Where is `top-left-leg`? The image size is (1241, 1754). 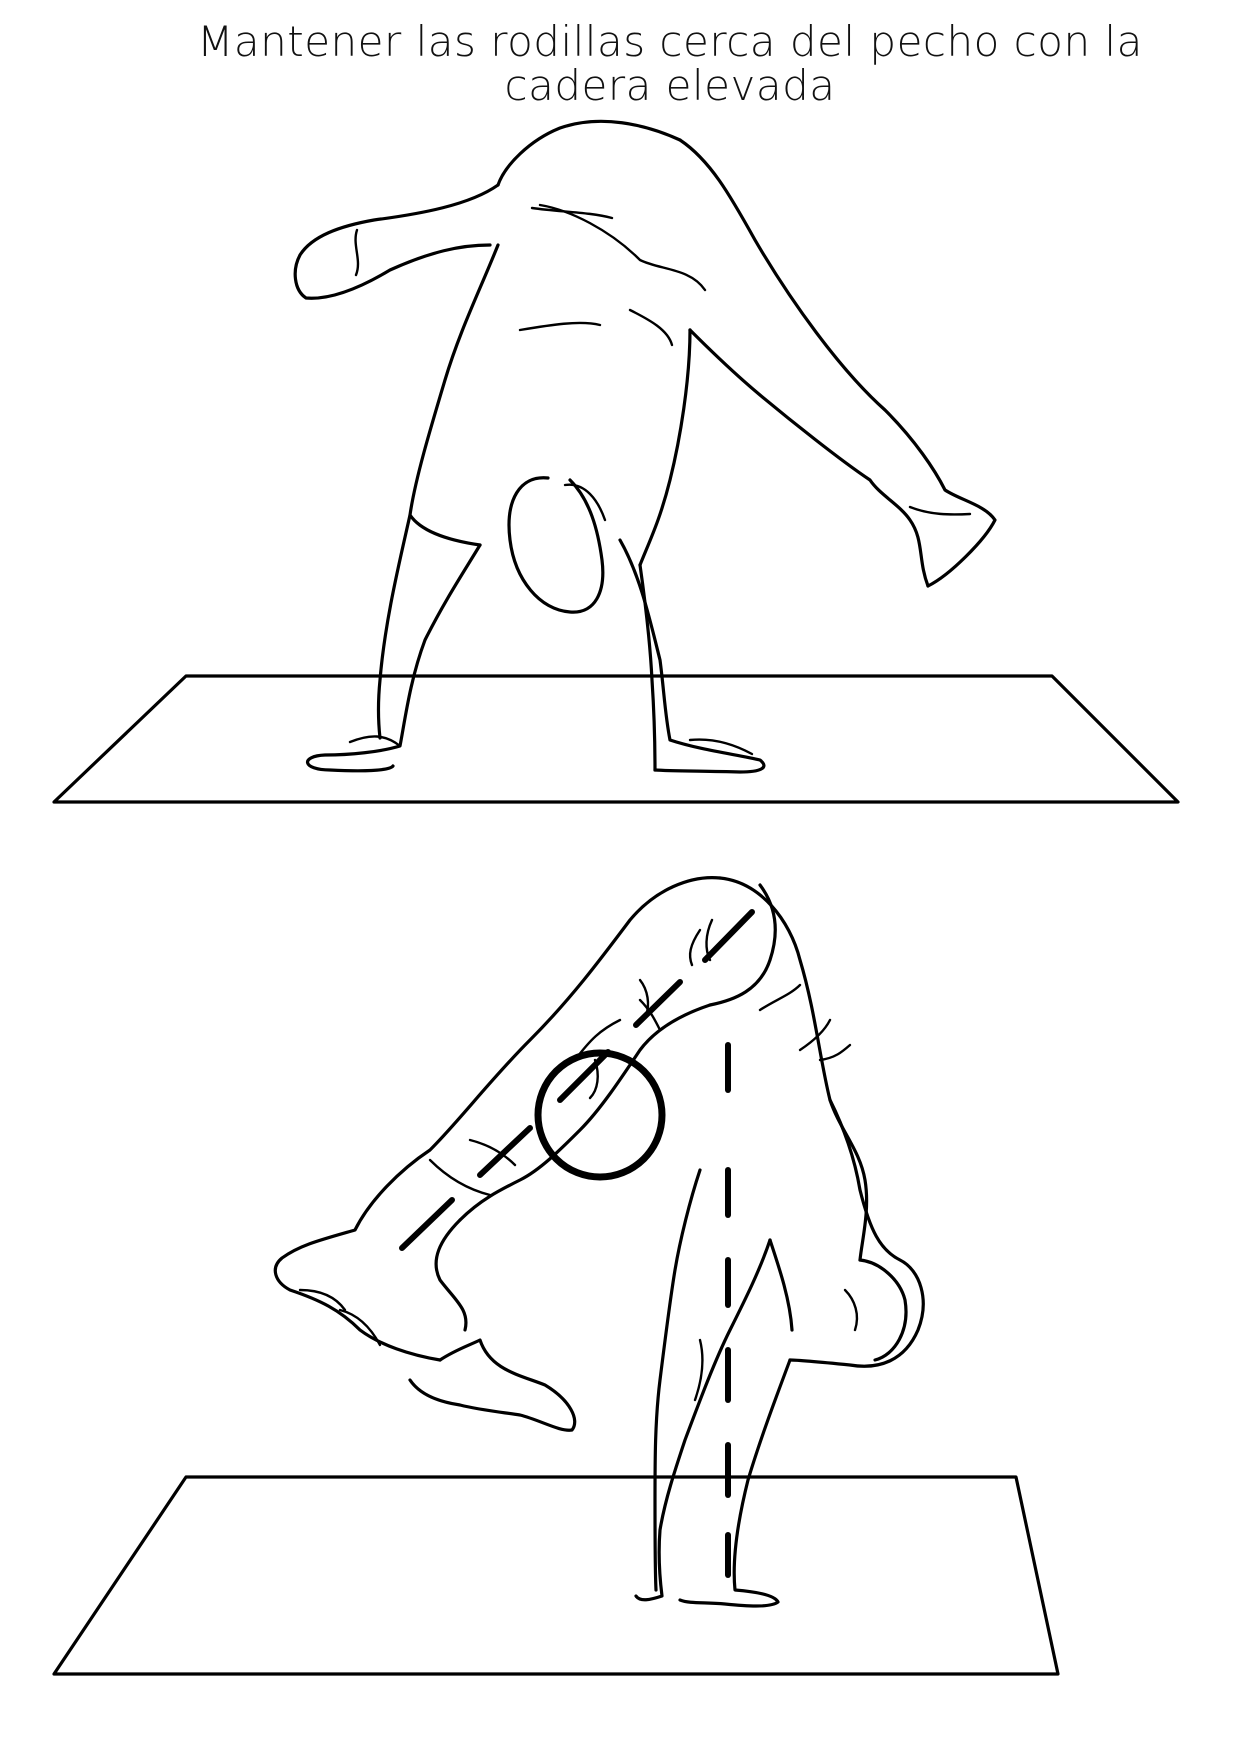
top-left-leg is located at coordinates (396, 241).